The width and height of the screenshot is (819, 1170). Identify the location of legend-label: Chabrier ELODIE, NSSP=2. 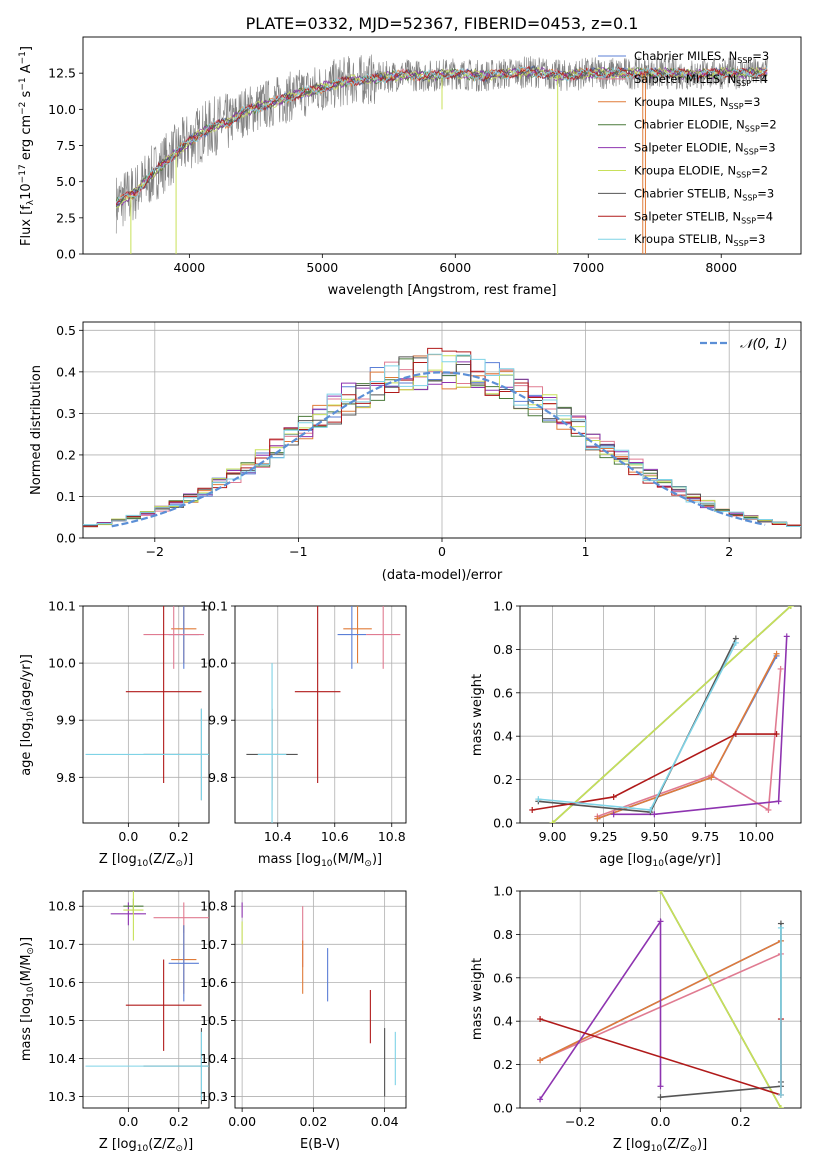
(705, 126).